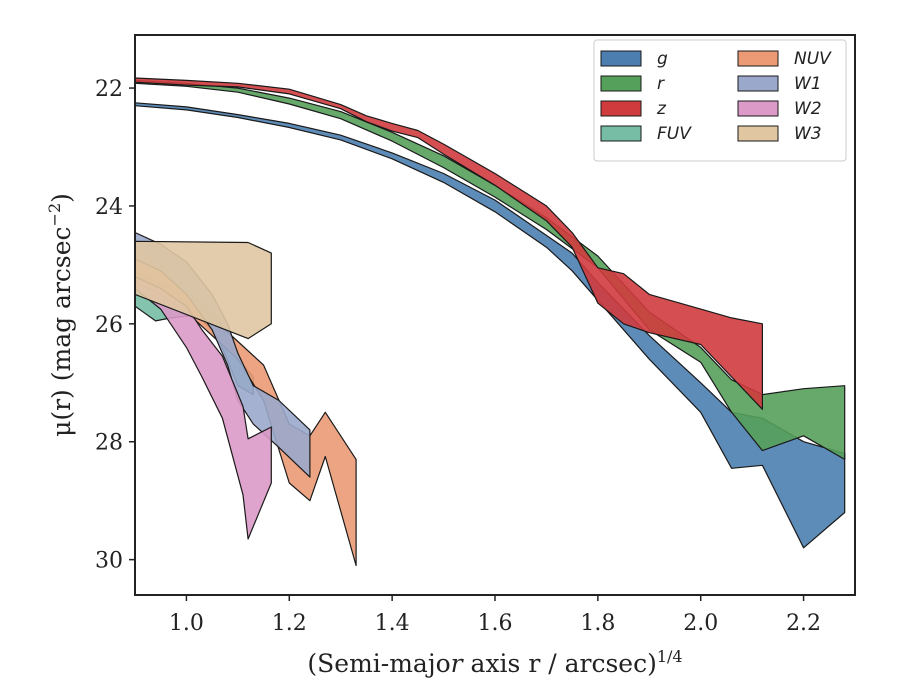 The width and height of the screenshot is (900, 700). I want to click on y-axis-label: μ(r) (mag arcsec−2), so click(60, 315).